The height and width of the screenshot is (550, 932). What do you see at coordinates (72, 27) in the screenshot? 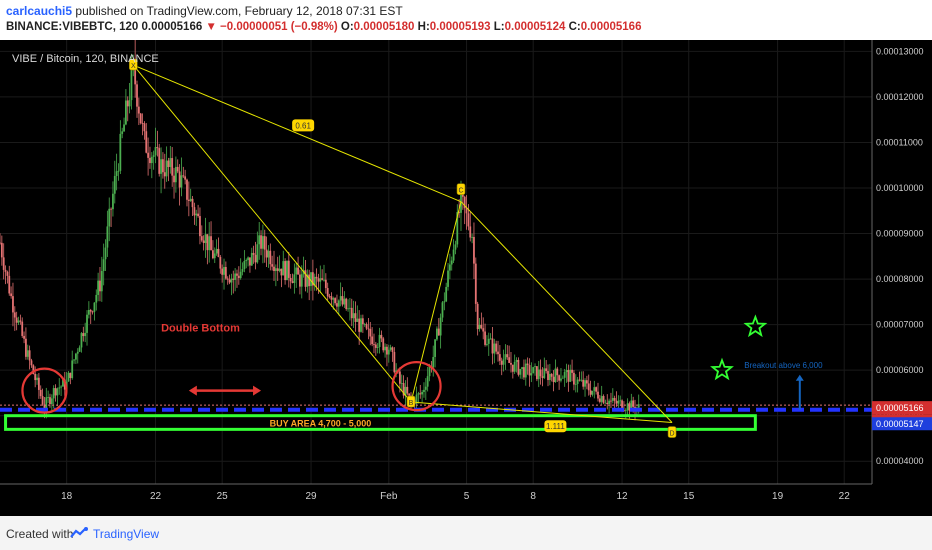
I see `symbol-label: BINANCE:VIBEBTC, 120` at bounding box center [72, 27].